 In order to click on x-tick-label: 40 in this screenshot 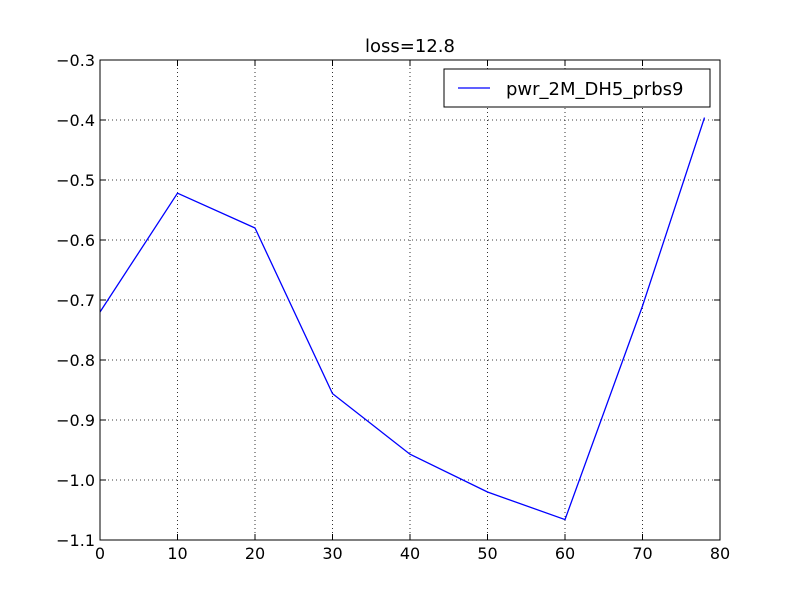, I will do `click(410, 553)`.